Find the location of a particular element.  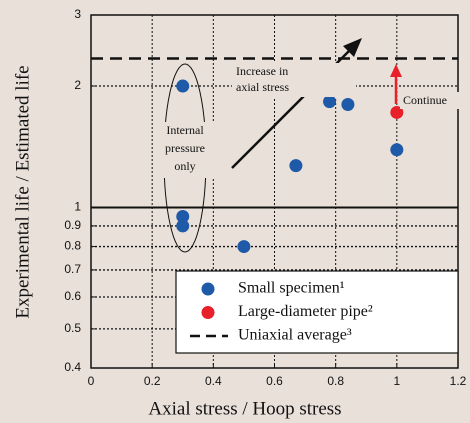

annotation: Increase in is located at coordinates (262, 71).